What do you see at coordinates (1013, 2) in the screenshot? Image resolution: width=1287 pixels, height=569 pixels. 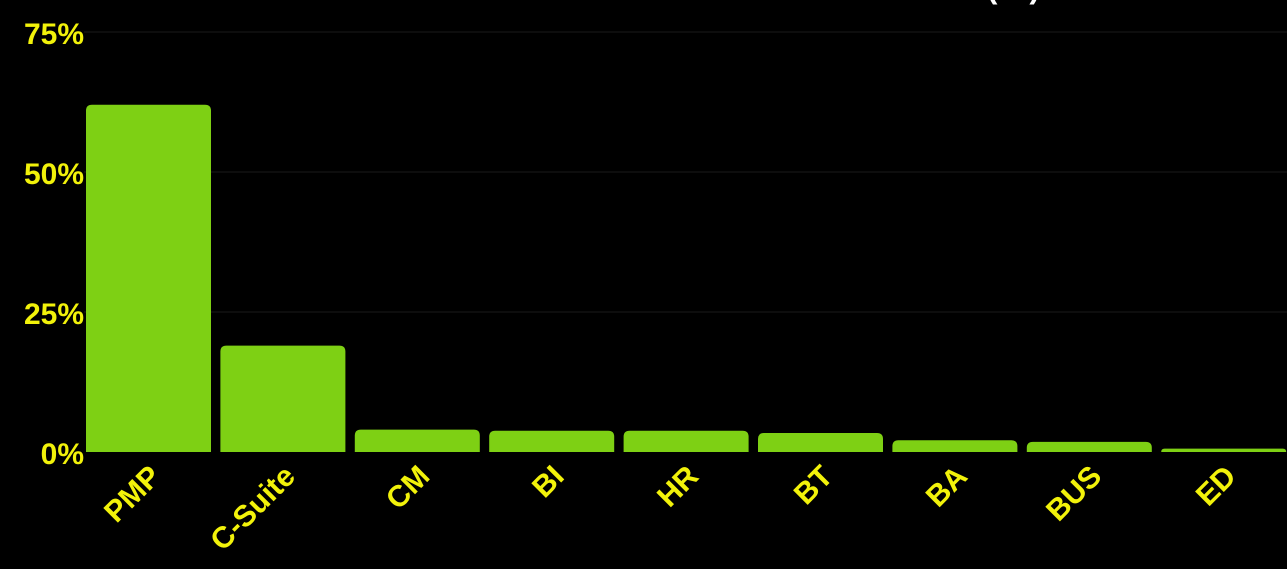 I see `chart-title-fragment: (…)` at bounding box center [1013, 2].